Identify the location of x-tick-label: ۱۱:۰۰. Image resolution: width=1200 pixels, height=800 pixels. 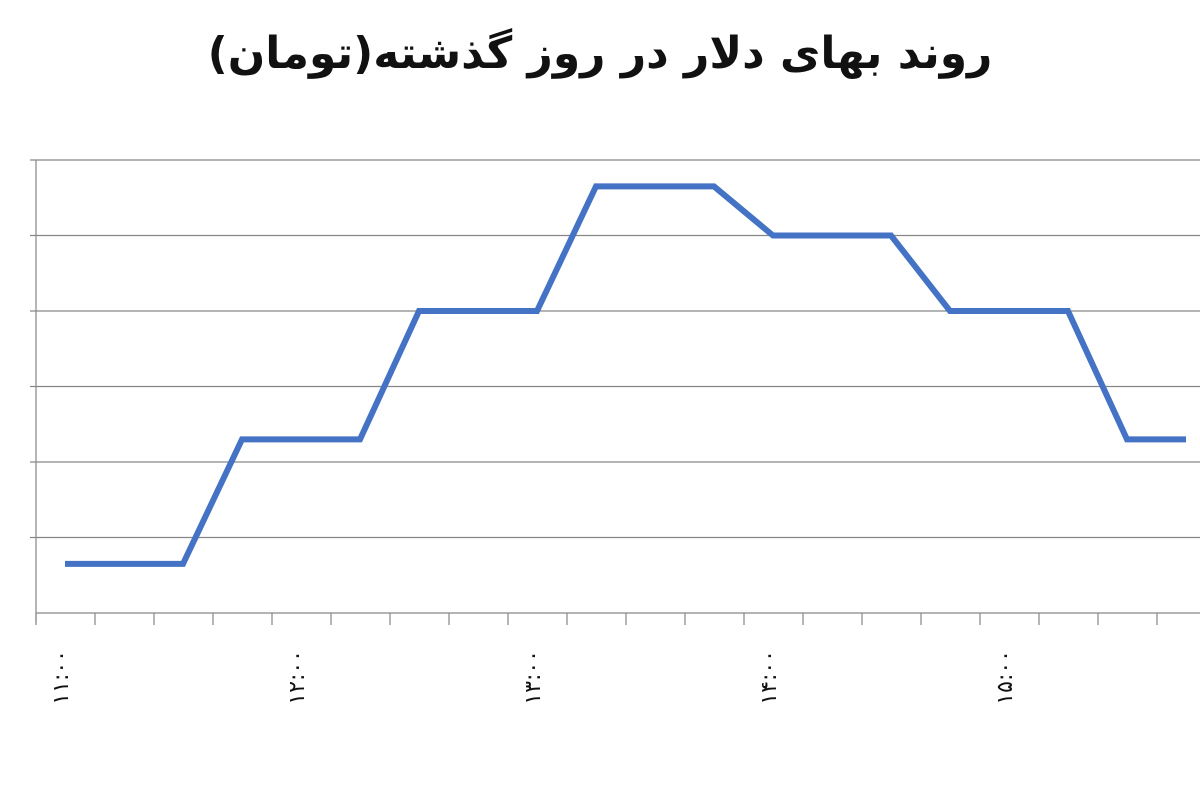
(61, 677).